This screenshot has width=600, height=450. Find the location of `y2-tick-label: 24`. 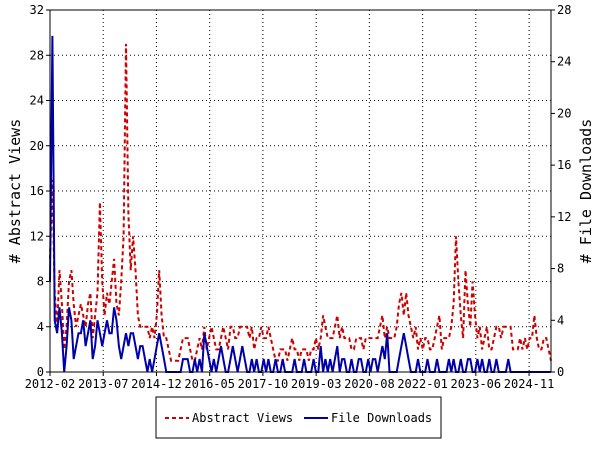

y2-tick-label: 24 is located at coordinates (564, 62).